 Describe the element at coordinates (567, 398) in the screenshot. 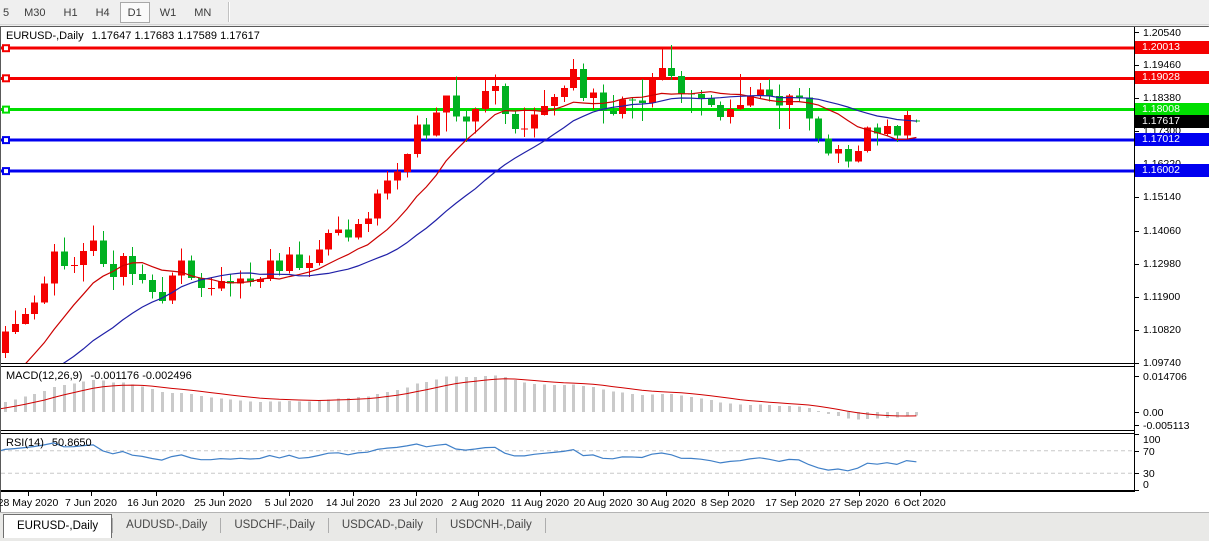

I see `macd-pane: MACD(12,26,9) -0.001176 -0.002496` at that location.